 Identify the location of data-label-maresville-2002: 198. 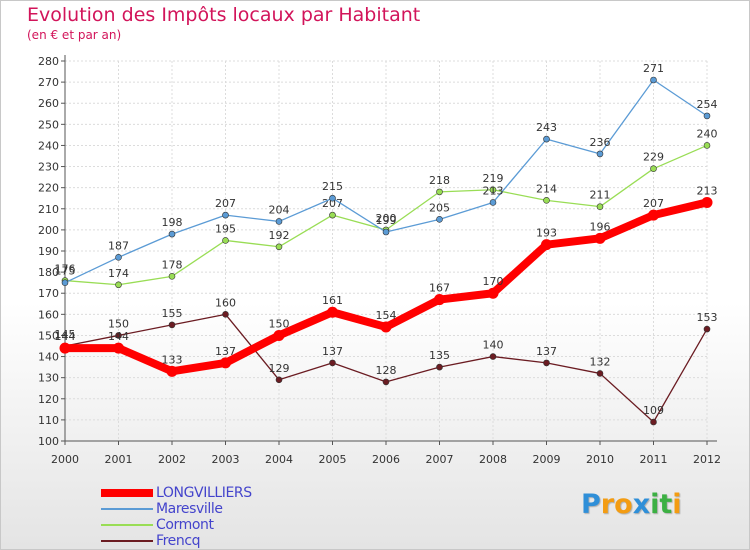
(172, 222).